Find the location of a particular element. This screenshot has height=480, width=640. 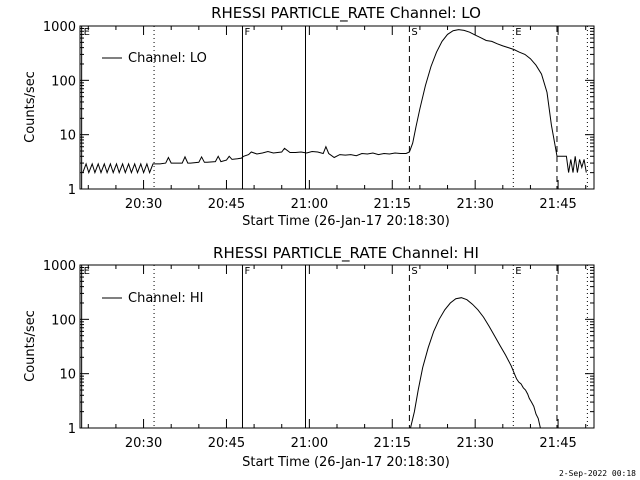

chart-title: RHESSI PARTICLE_RATE Channel: HI is located at coordinates (346, 253).